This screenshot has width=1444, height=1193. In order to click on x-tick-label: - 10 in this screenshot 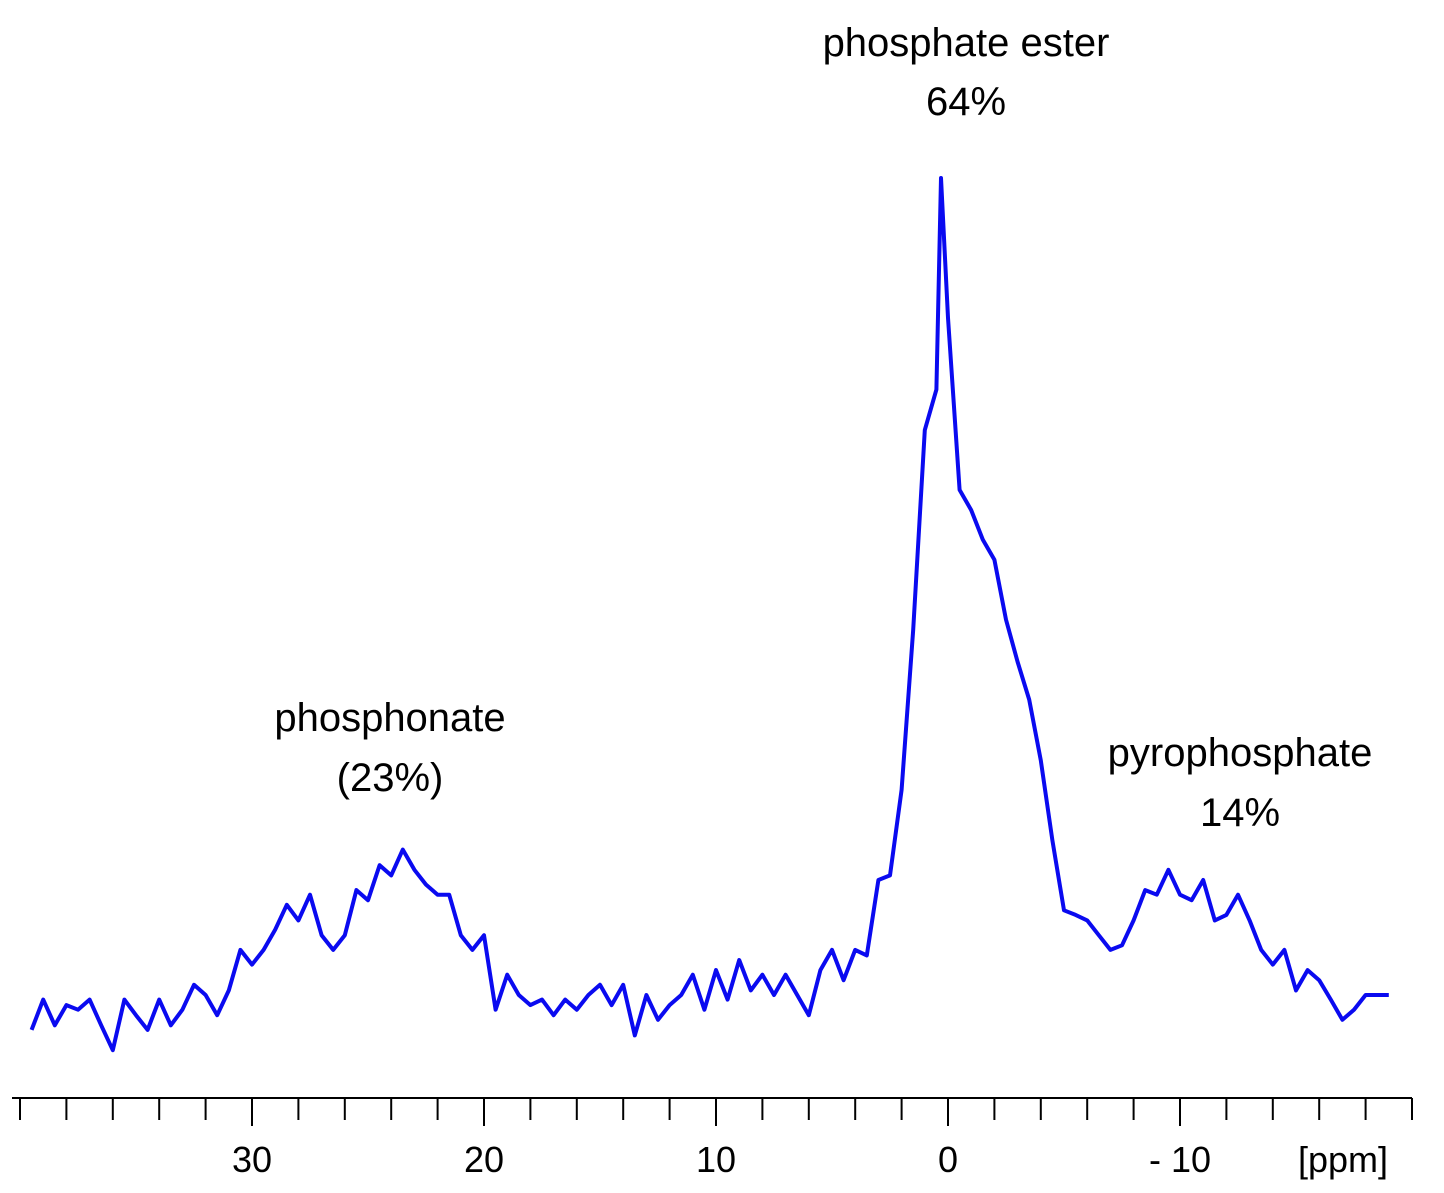, I will do `click(1180, 1159)`.